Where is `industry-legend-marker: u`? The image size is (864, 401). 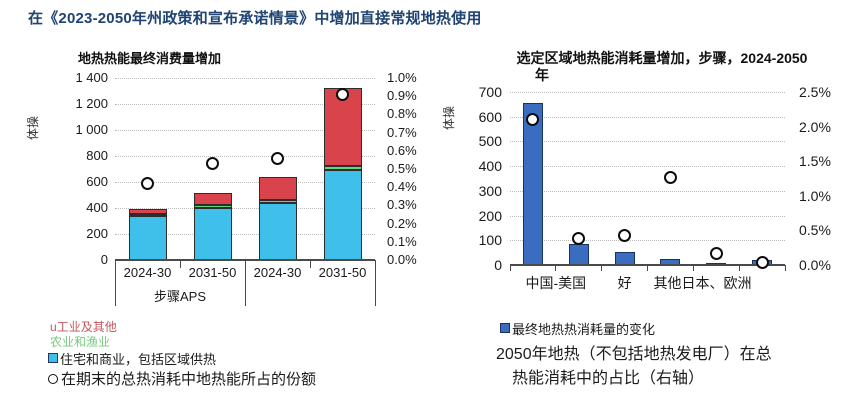
industry-legend-marker: u is located at coordinates (53, 327).